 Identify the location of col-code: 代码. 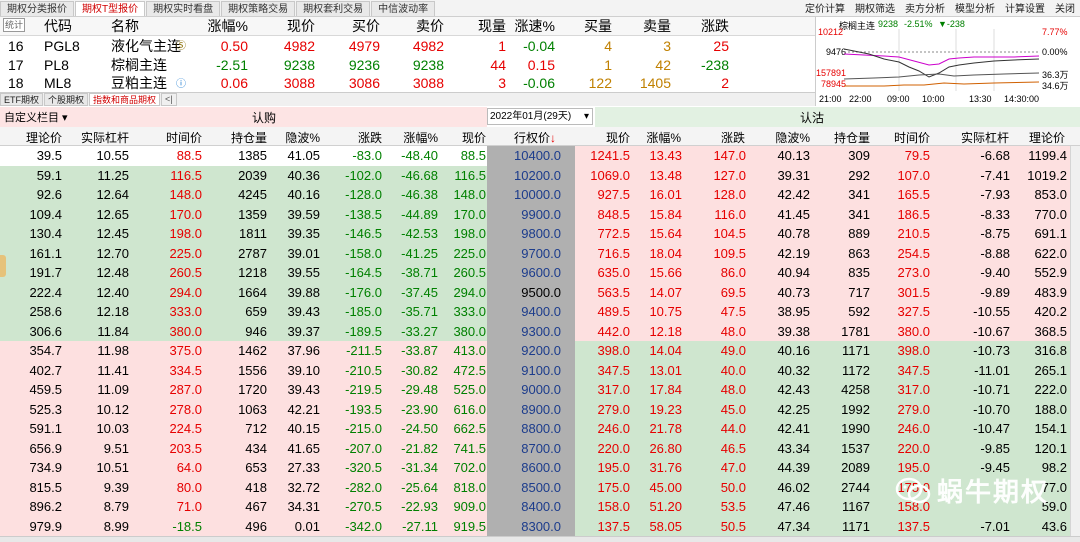
(58, 26).